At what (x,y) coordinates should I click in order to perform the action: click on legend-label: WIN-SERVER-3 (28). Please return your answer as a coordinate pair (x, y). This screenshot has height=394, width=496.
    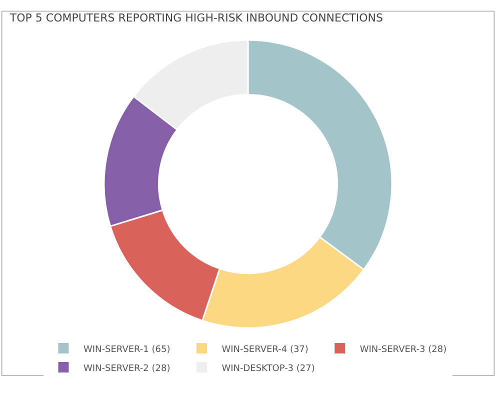
    Looking at the image, I should click on (403, 349).